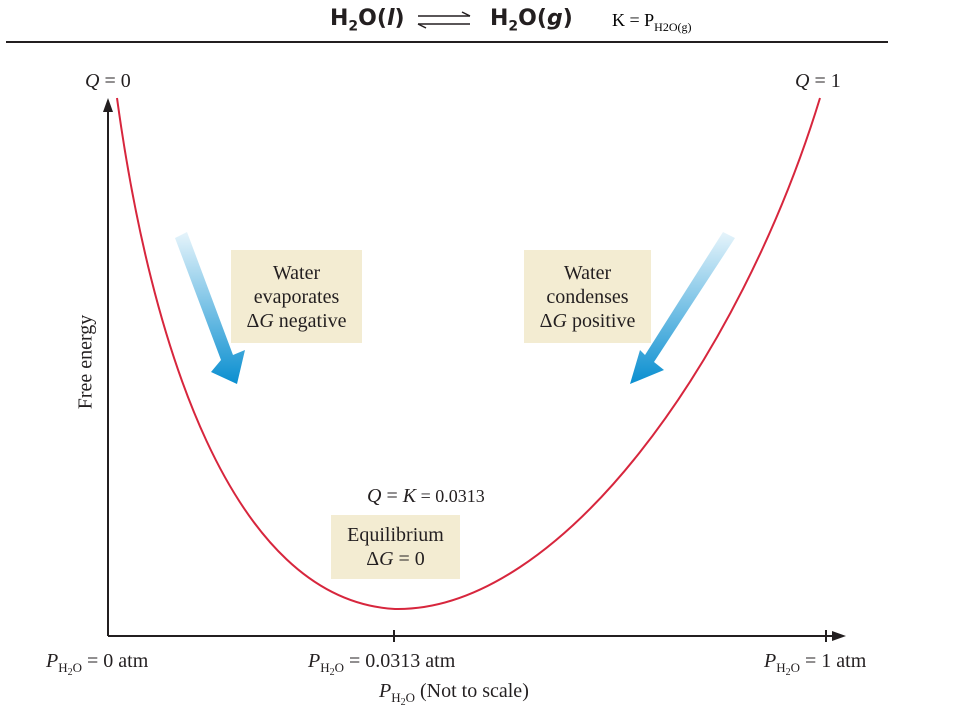 Image resolution: width=960 pixels, height=720 pixels. What do you see at coordinates (839, 636) in the screenshot?
I see `x-axis-arrowhead` at bounding box center [839, 636].